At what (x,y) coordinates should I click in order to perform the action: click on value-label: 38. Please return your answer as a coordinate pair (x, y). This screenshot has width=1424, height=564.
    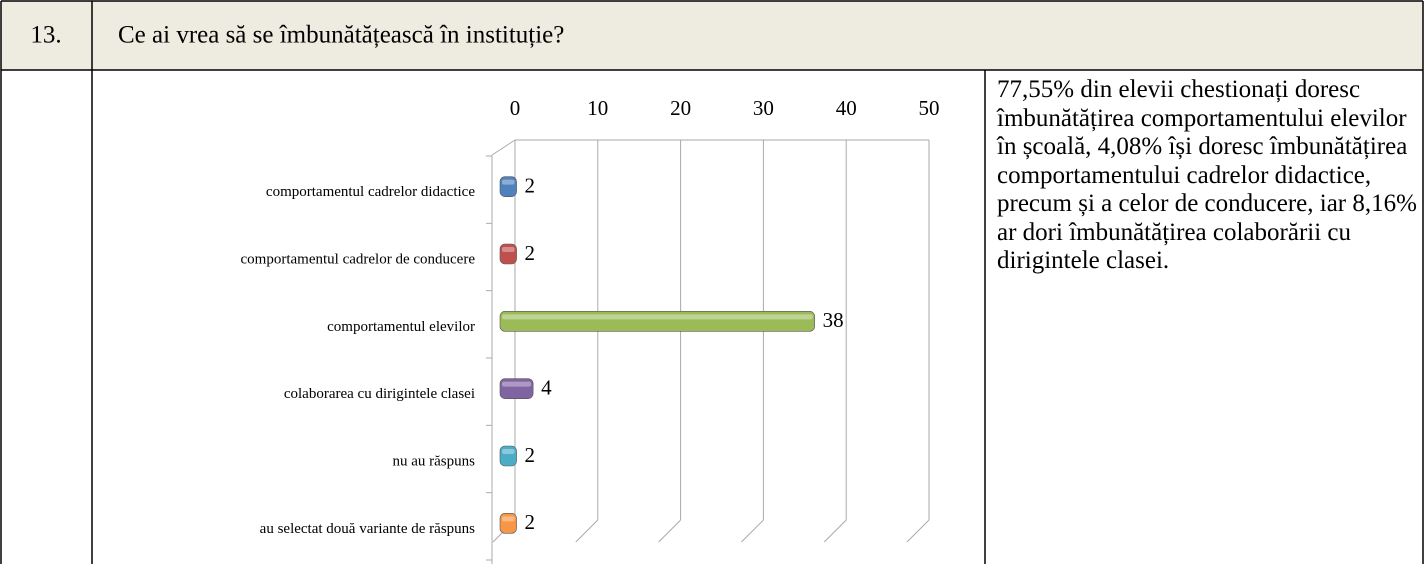
    Looking at the image, I should click on (833, 320).